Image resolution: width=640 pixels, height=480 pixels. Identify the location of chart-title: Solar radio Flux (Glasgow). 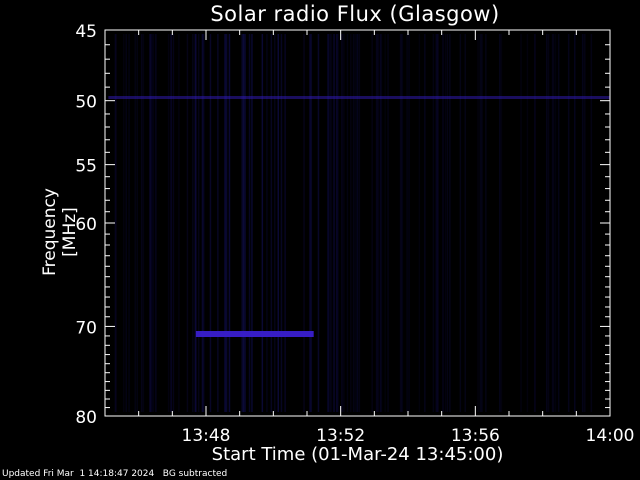
(355, 14).